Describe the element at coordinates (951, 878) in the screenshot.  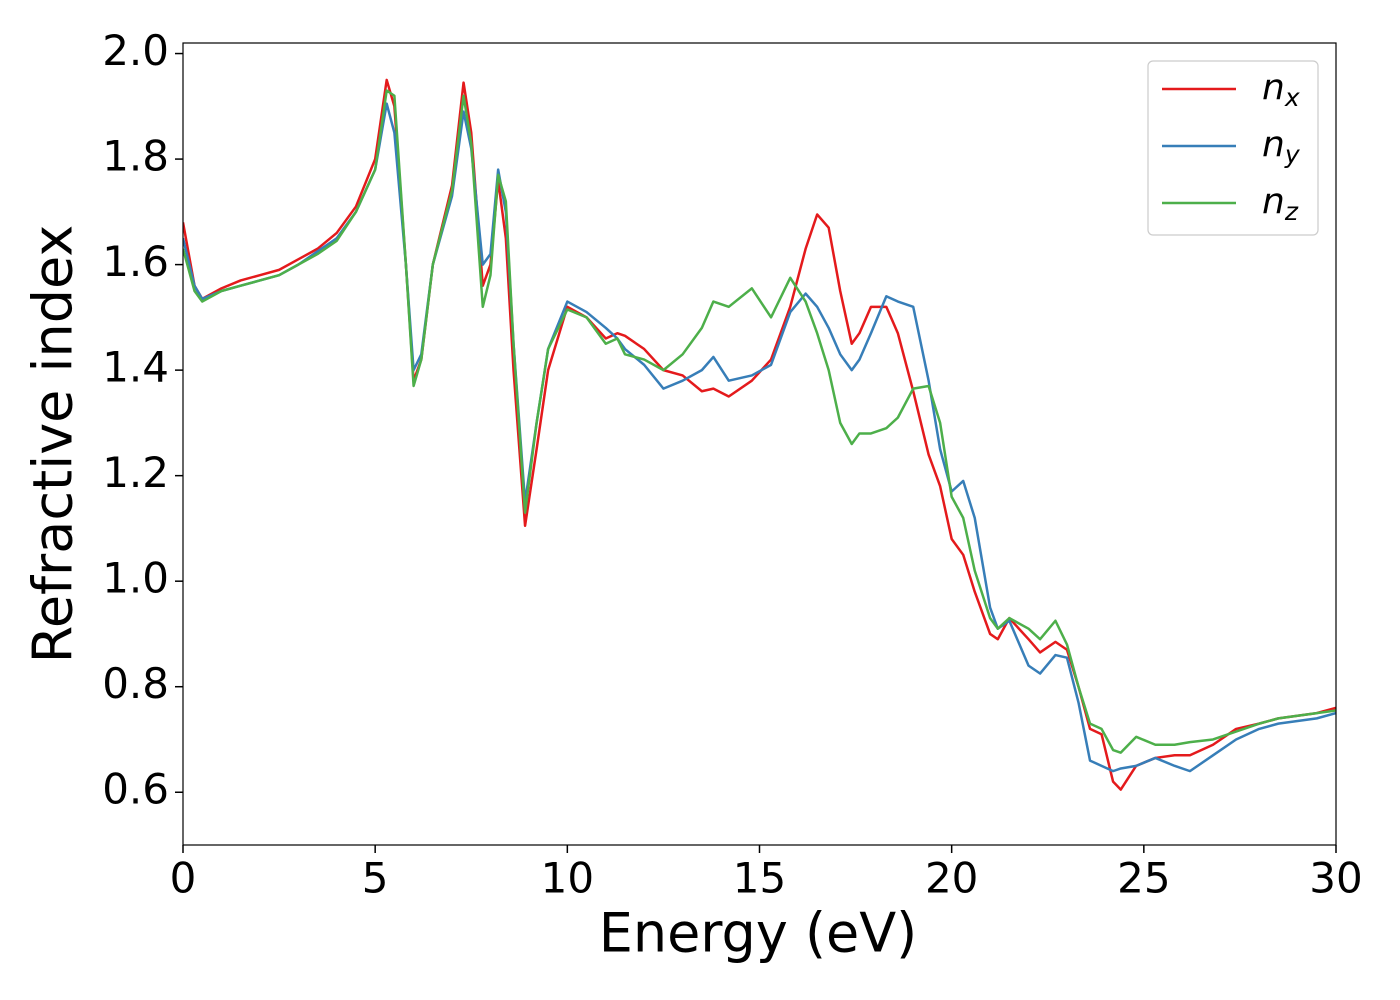
I see `x-tick-label: 20` at that location.